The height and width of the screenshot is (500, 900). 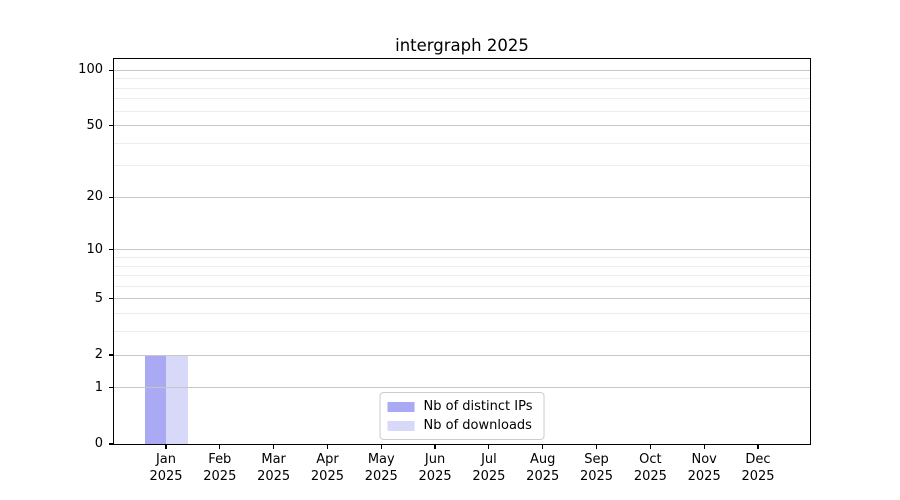 What do you see at coordinates (155, 399) in the screenshot?
I see `bar-distinct-ips` at bounding box center [155, 399].